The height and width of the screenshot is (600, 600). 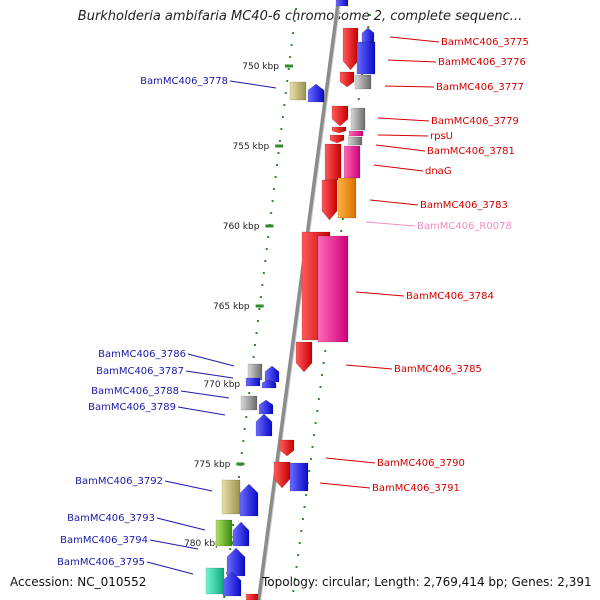 What do you see at coordinates (119, 481) in the screenshot?
I see `left-label-5: BamMC406_3792` at bounding box center [119, 481].